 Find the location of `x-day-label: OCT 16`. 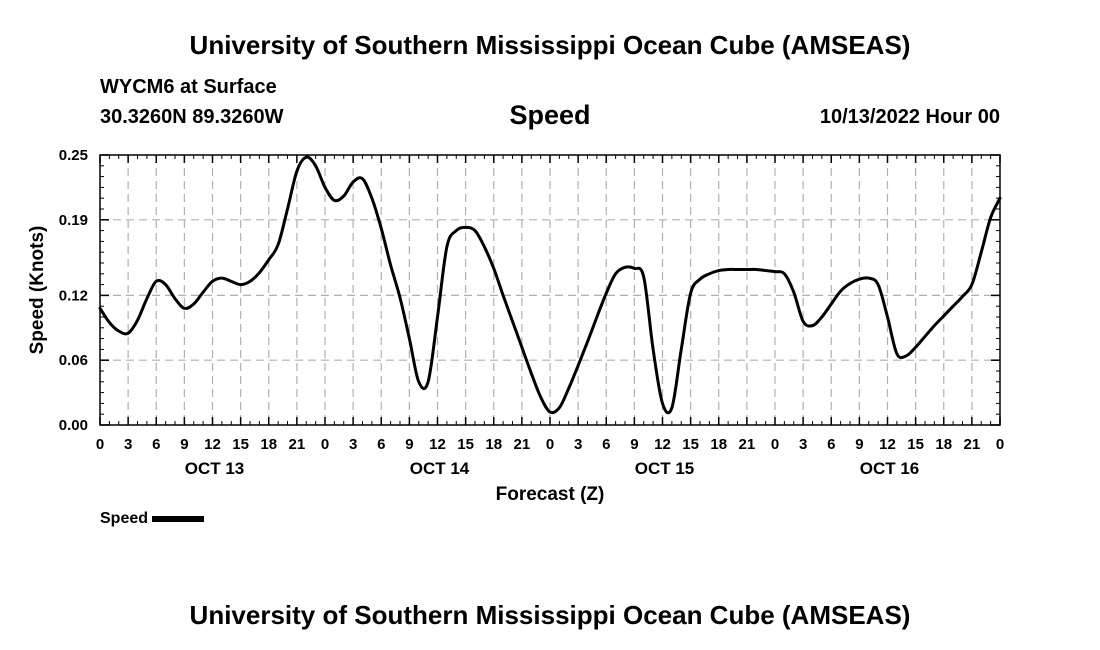

x-day-label: OCT 16 is located at coordinates (890, 468).